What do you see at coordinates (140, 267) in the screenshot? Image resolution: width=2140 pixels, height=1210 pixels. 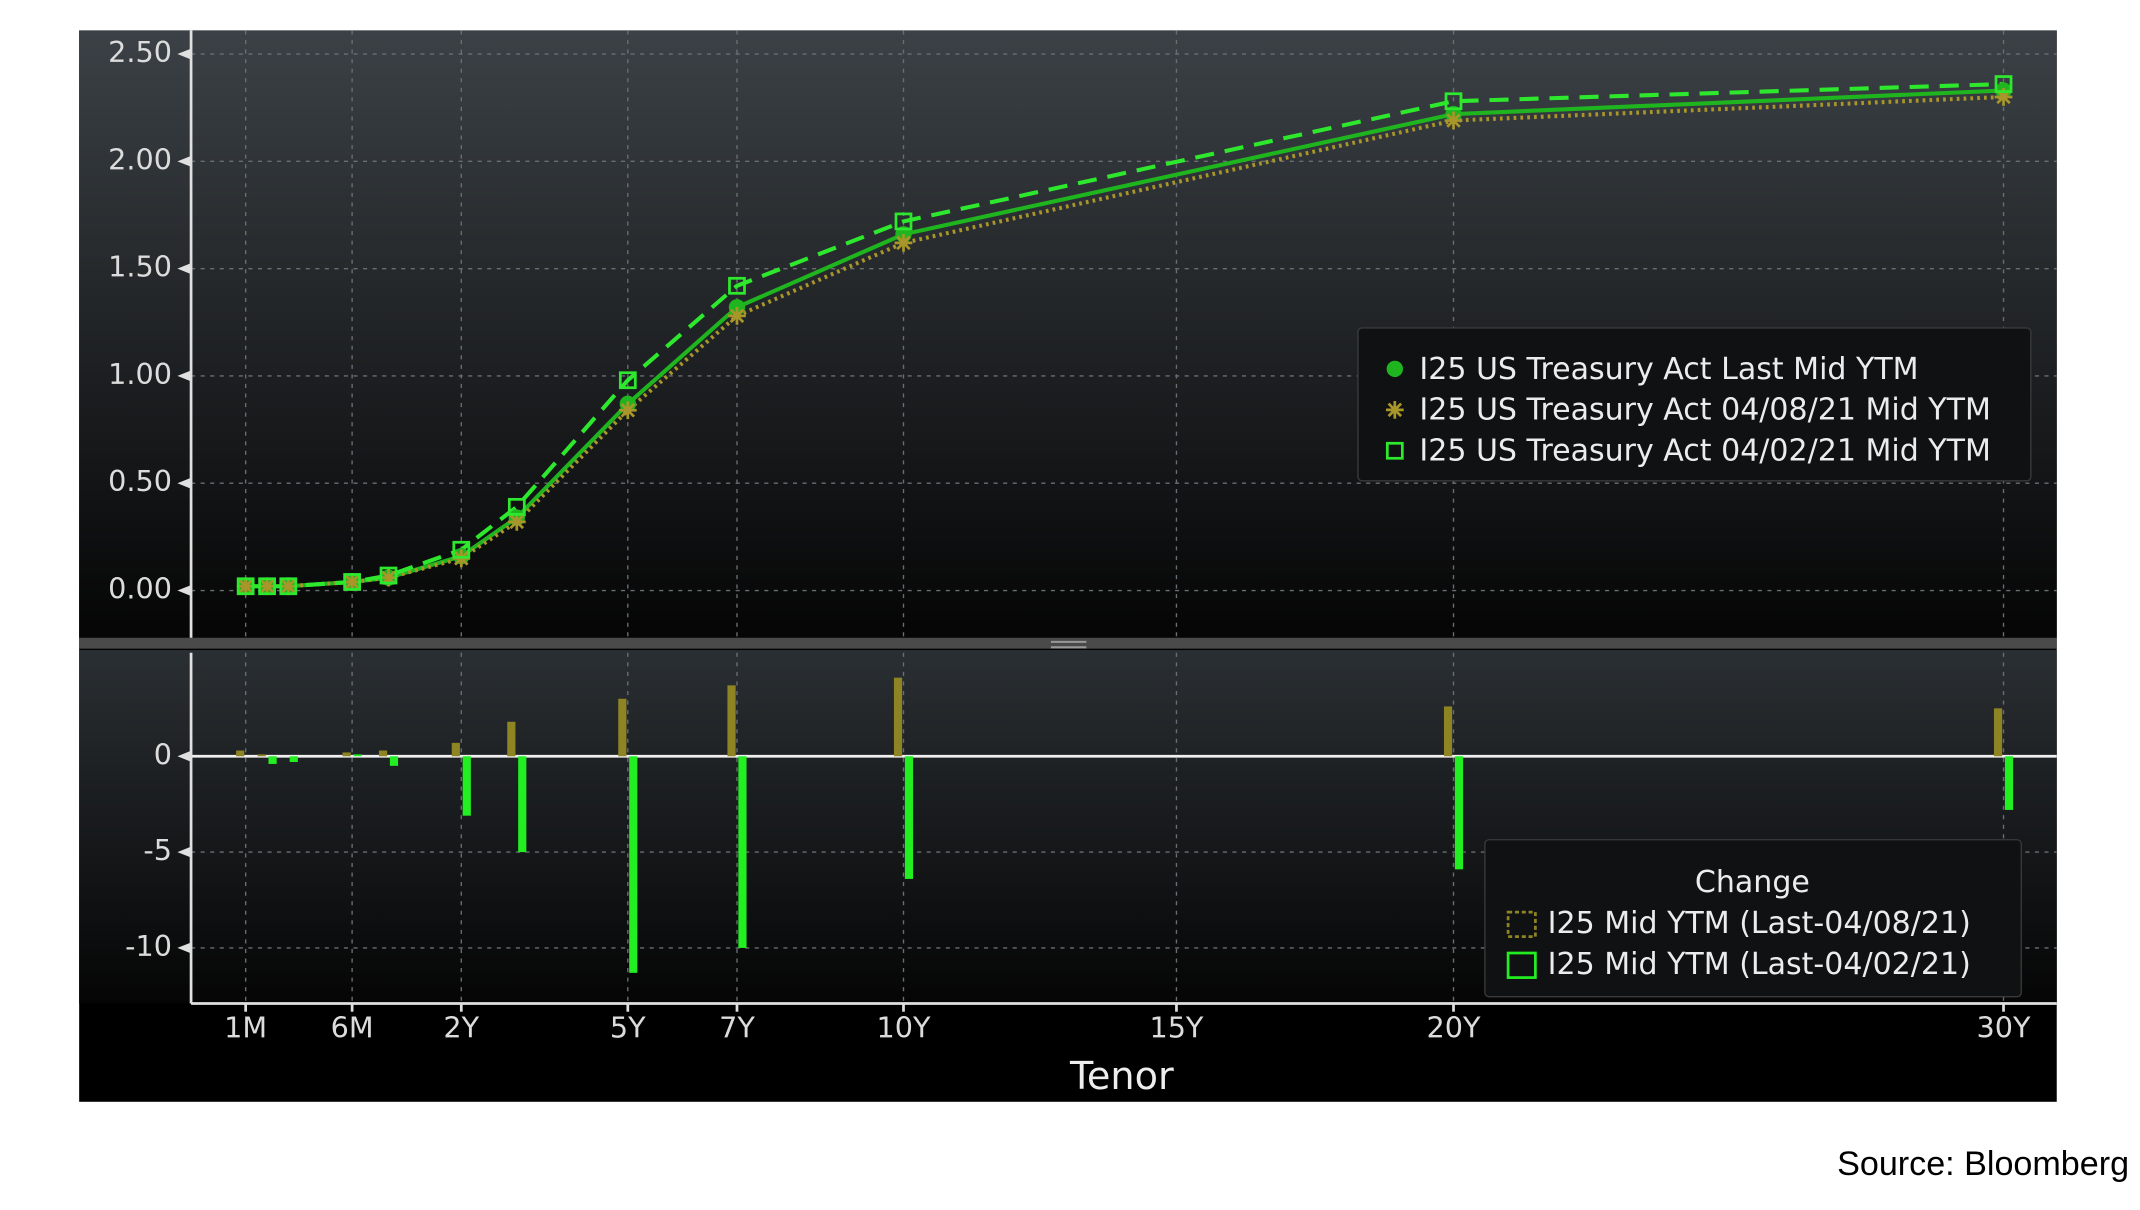 I see `y-tick-label: 1.50` at bounding box center [140, 267].